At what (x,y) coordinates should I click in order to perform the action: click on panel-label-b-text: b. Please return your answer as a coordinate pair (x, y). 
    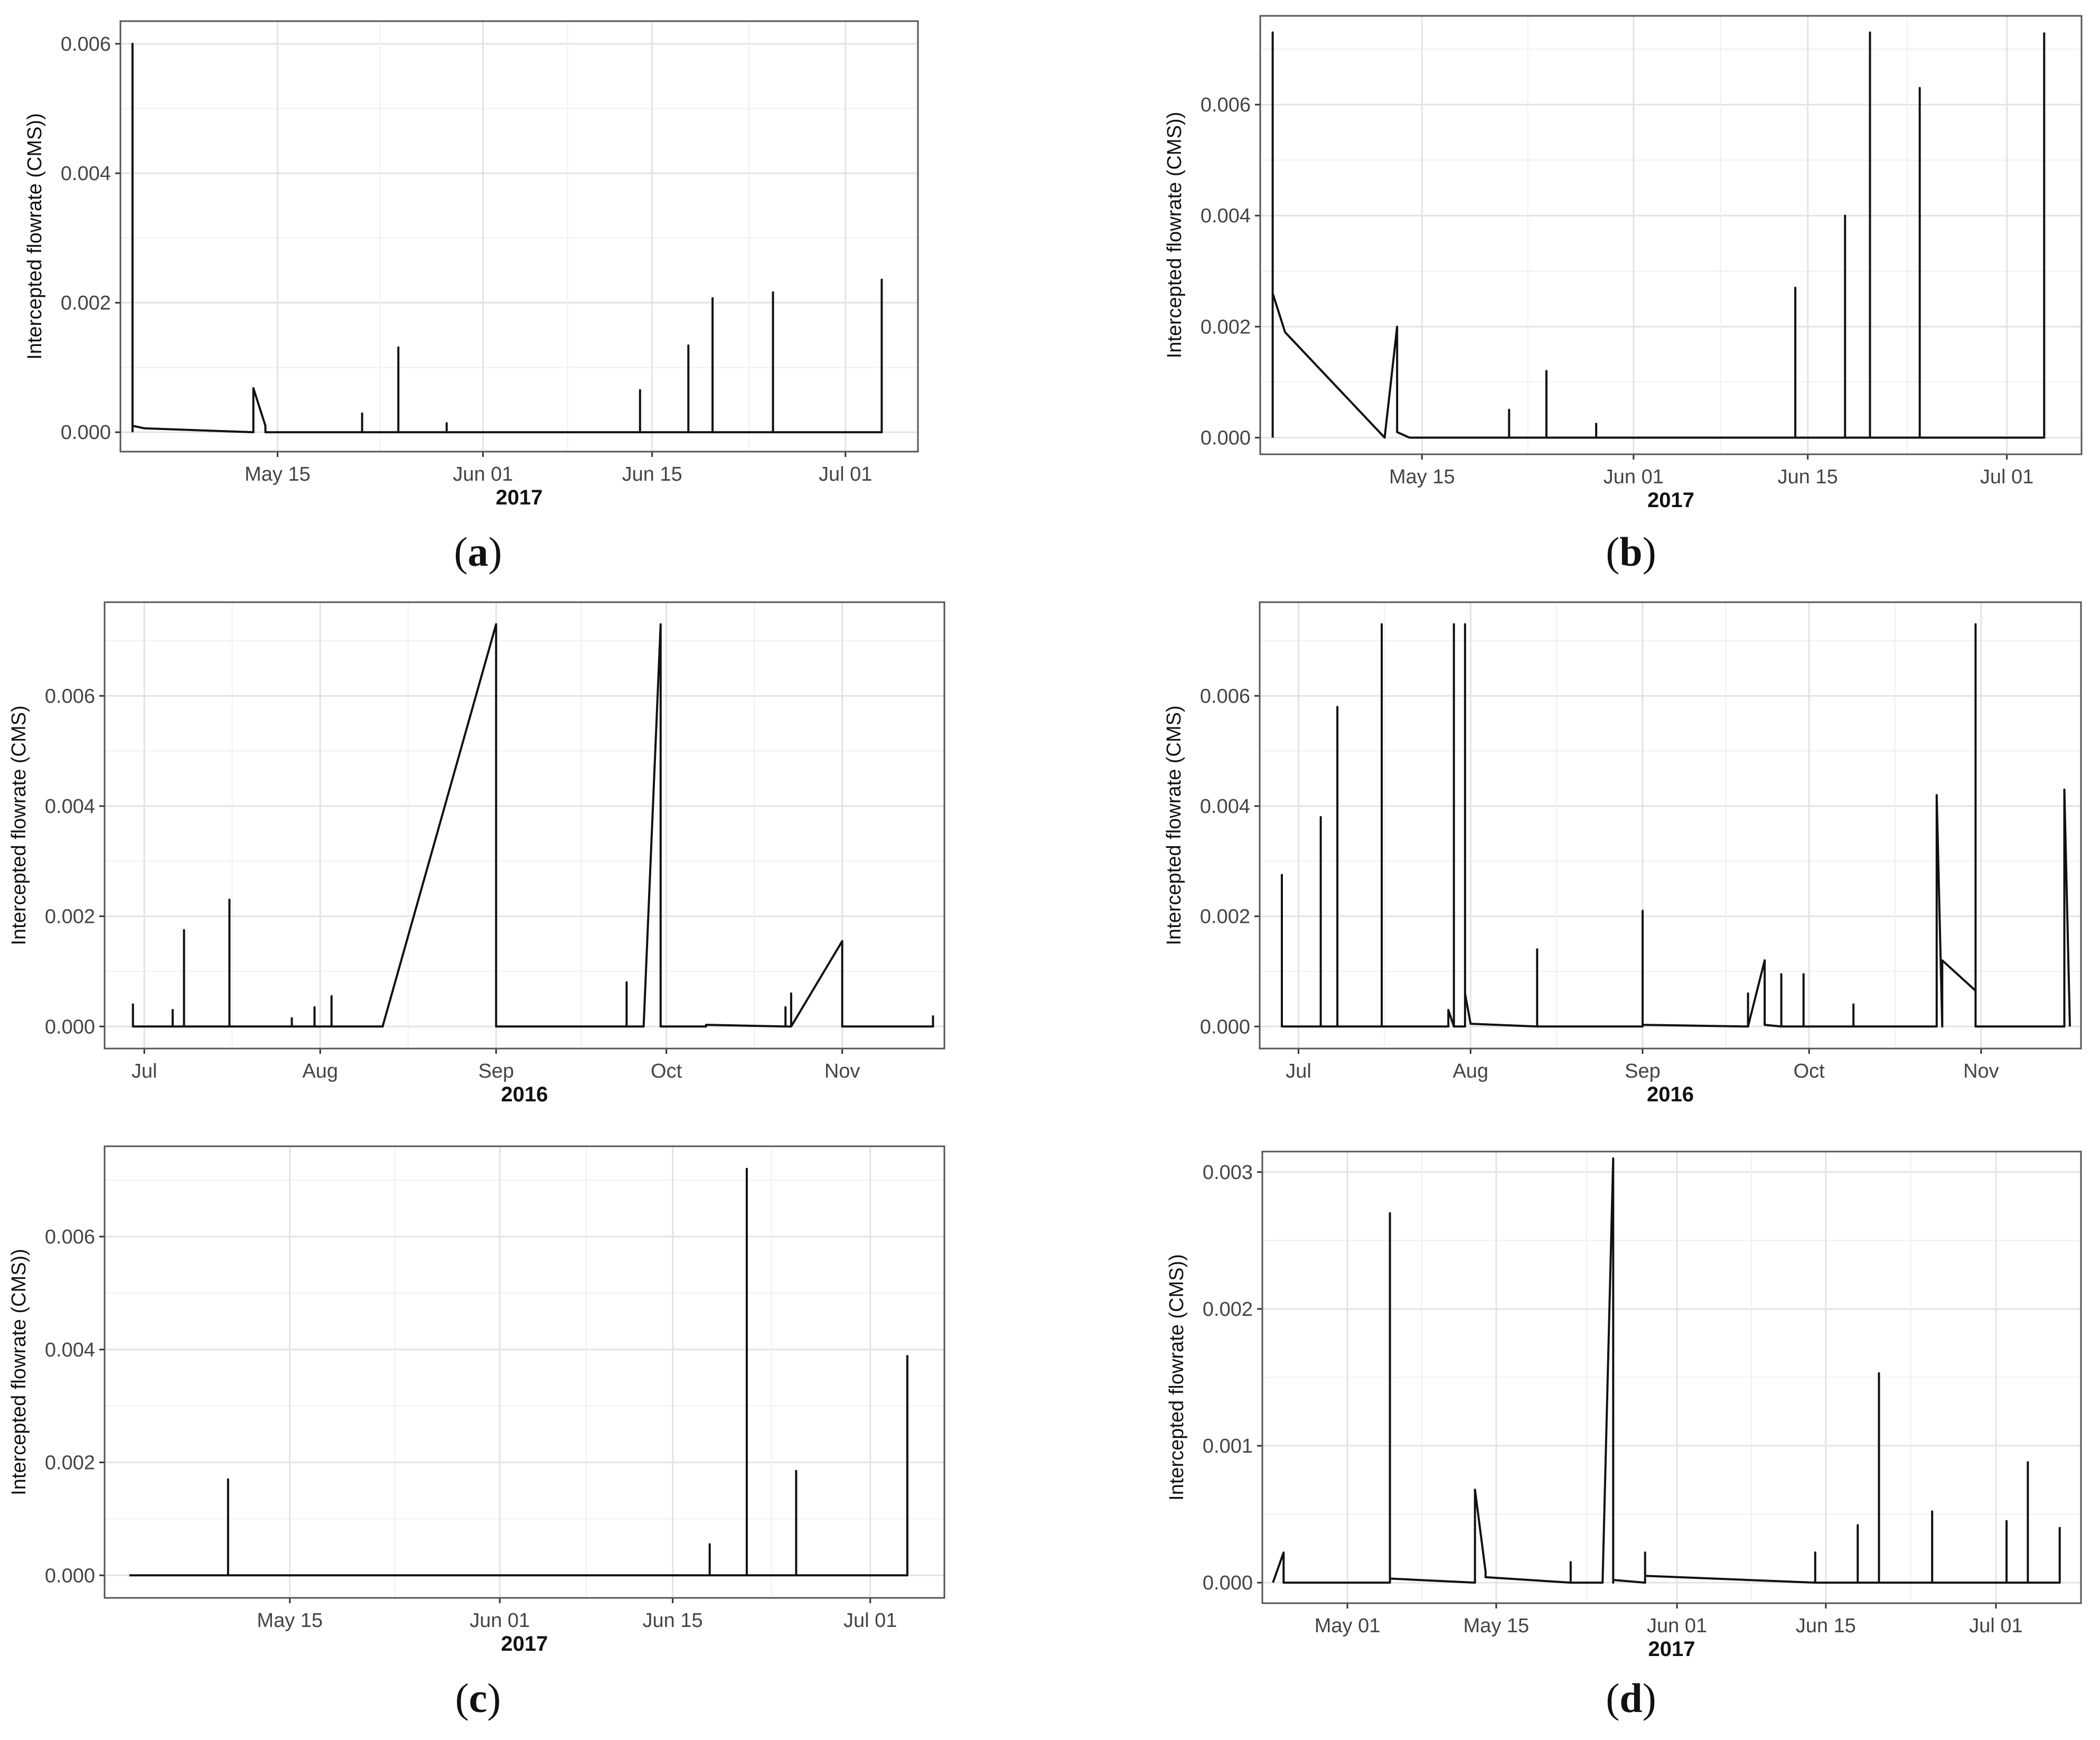
    Looking at the image, I should click on (1631, 552).